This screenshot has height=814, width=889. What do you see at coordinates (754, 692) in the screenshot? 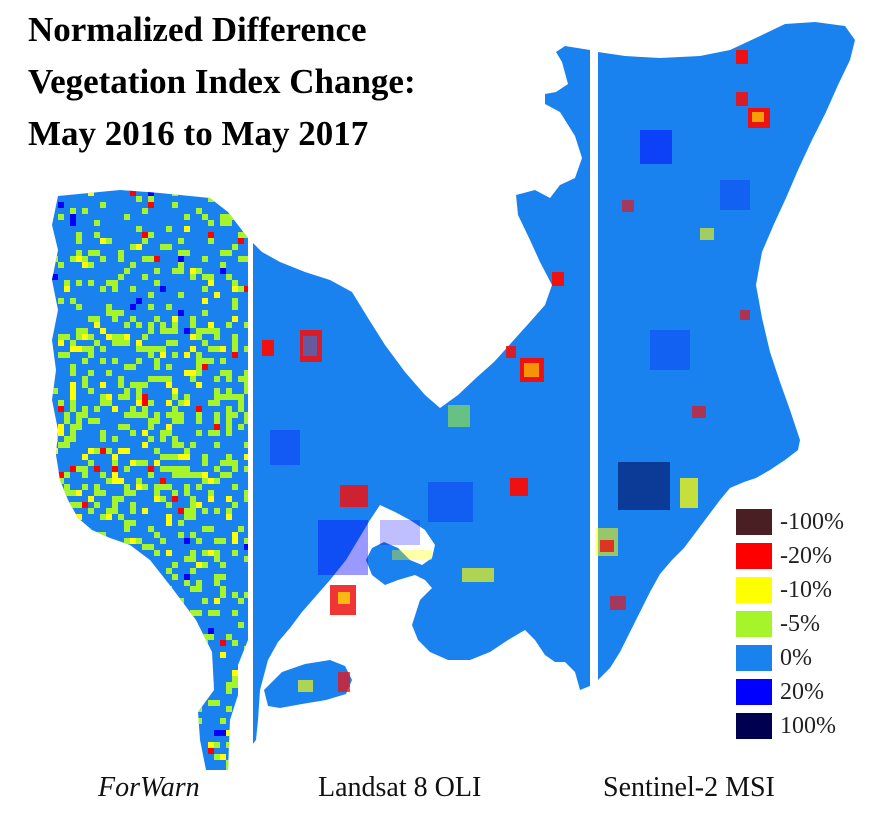
I see `legend-swatch` at bounding box center [754, 692].